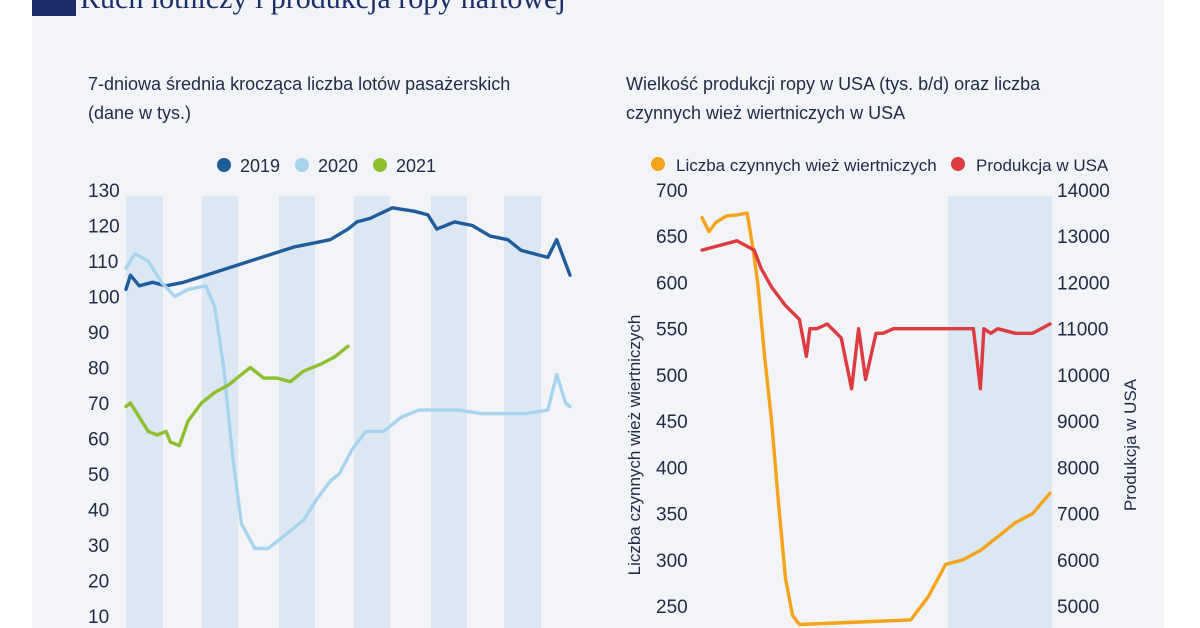 The height and width of the screenshot is (628, 1200). What do you see at coordinates (98, 440) in the screenshot?
I see `y-tick-label: 60` at bounding box center [98, 440].